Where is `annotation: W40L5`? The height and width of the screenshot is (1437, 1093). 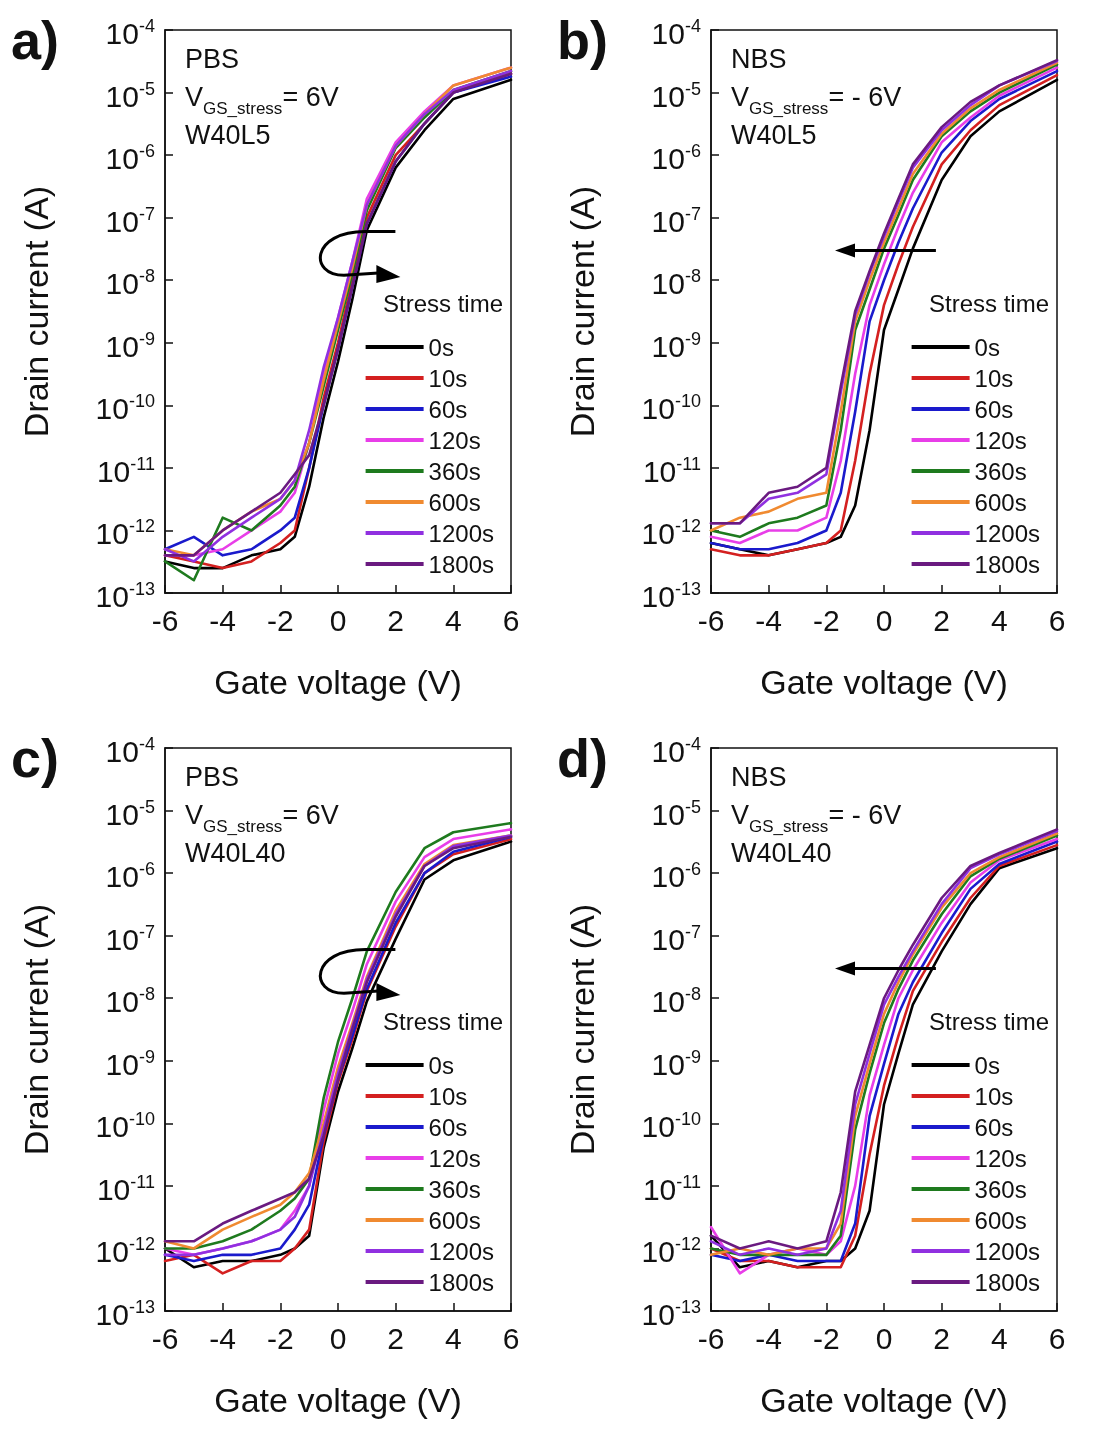 annotation: W40L5 is located at coordinates (228, 135).